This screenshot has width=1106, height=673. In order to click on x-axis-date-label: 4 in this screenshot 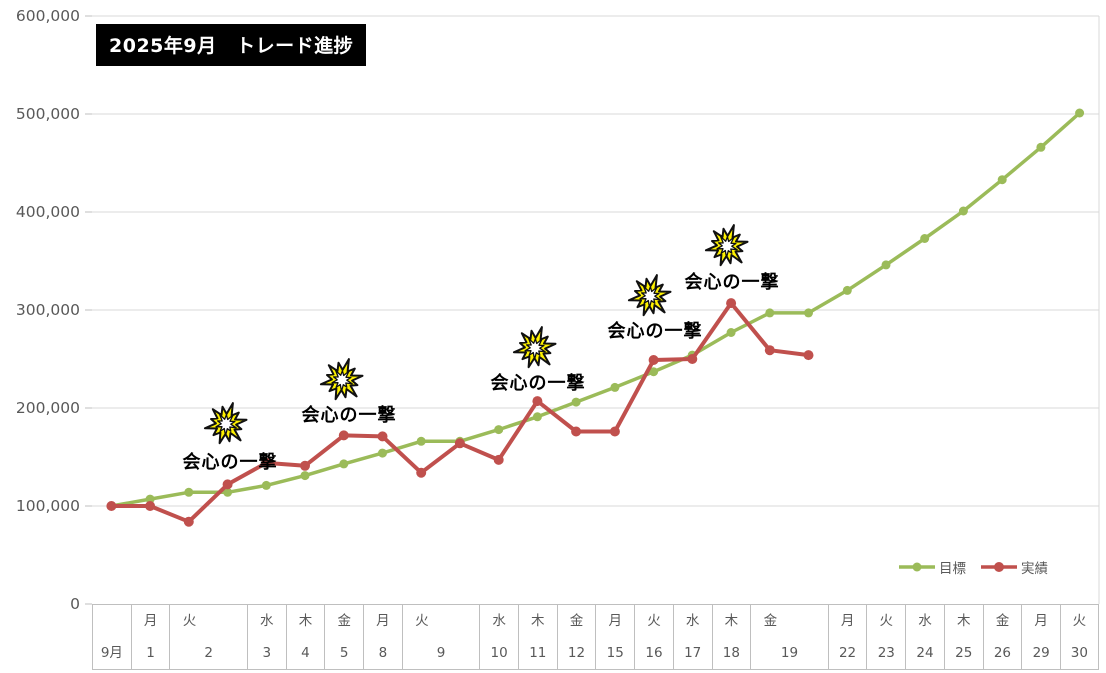, I will do `click(305, 653)`.